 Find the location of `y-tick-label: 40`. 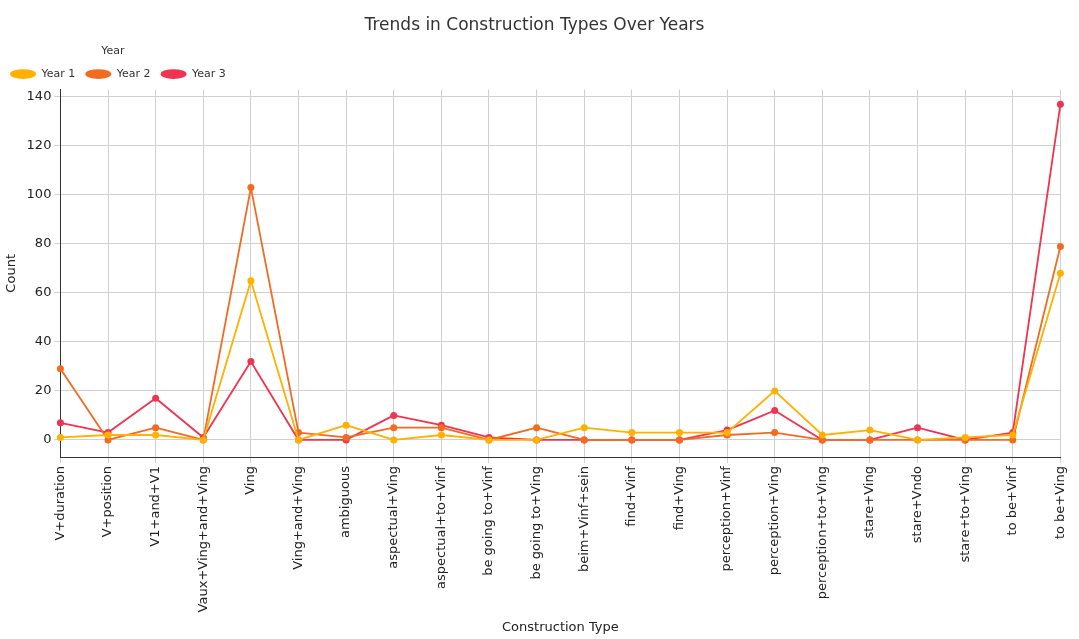

y-tick-label: 40 is located at coordinates (43, 341).